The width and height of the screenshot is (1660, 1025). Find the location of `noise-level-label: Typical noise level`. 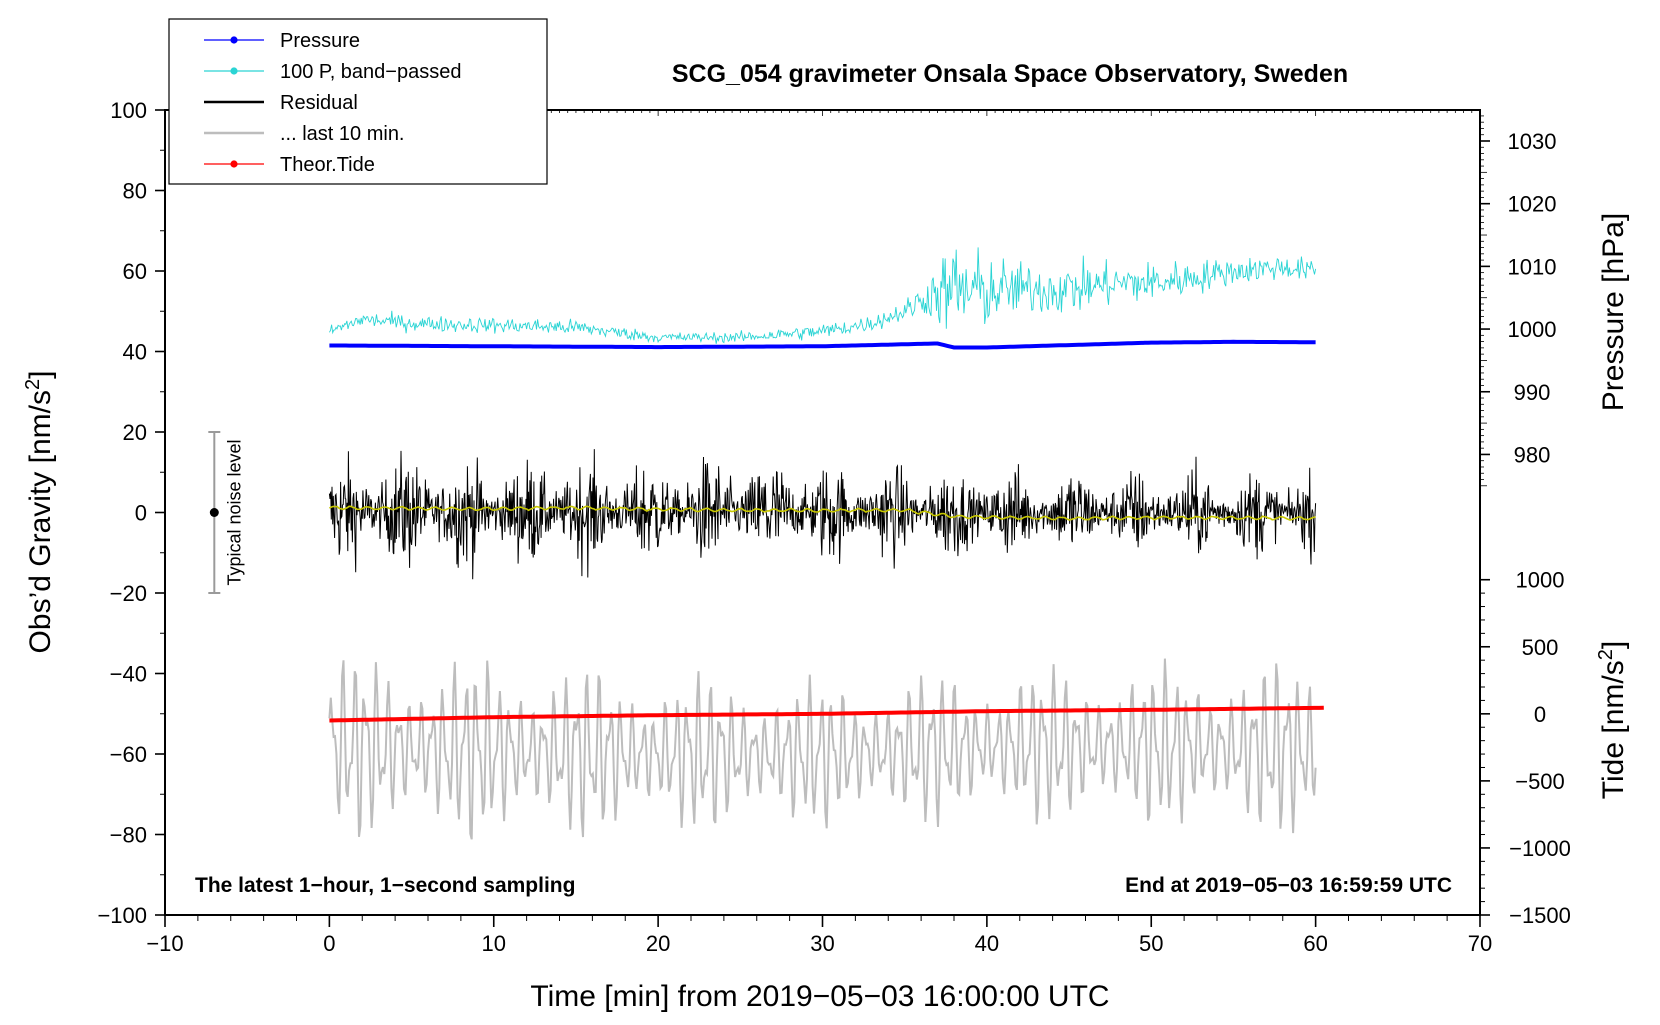

noise-level-label: Typical noise level is located at coordinates (234, 512).